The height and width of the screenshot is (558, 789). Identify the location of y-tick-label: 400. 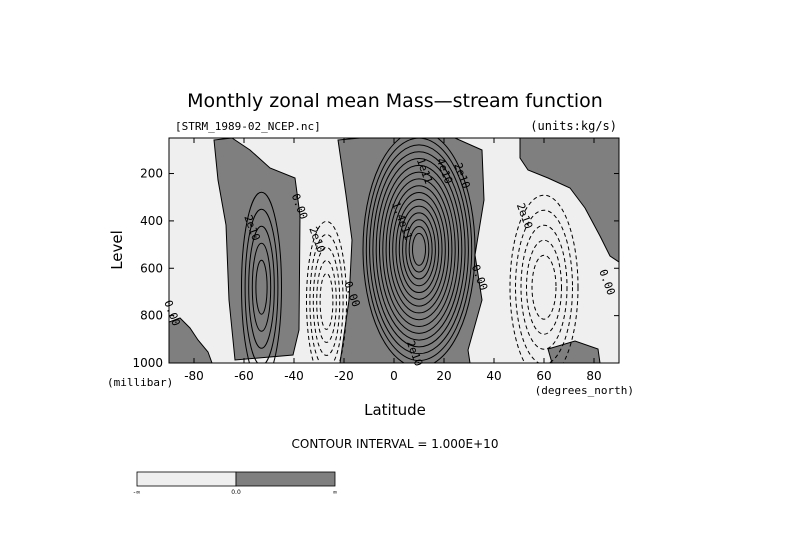
(151, 221).